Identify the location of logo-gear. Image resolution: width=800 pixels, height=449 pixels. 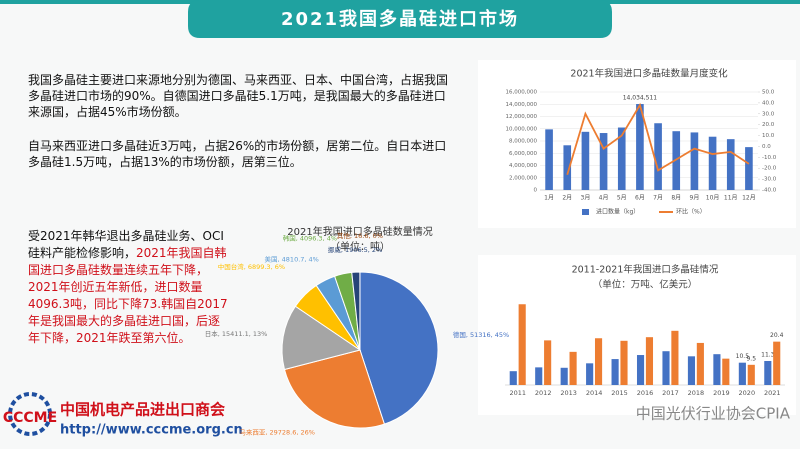
(30, 414).